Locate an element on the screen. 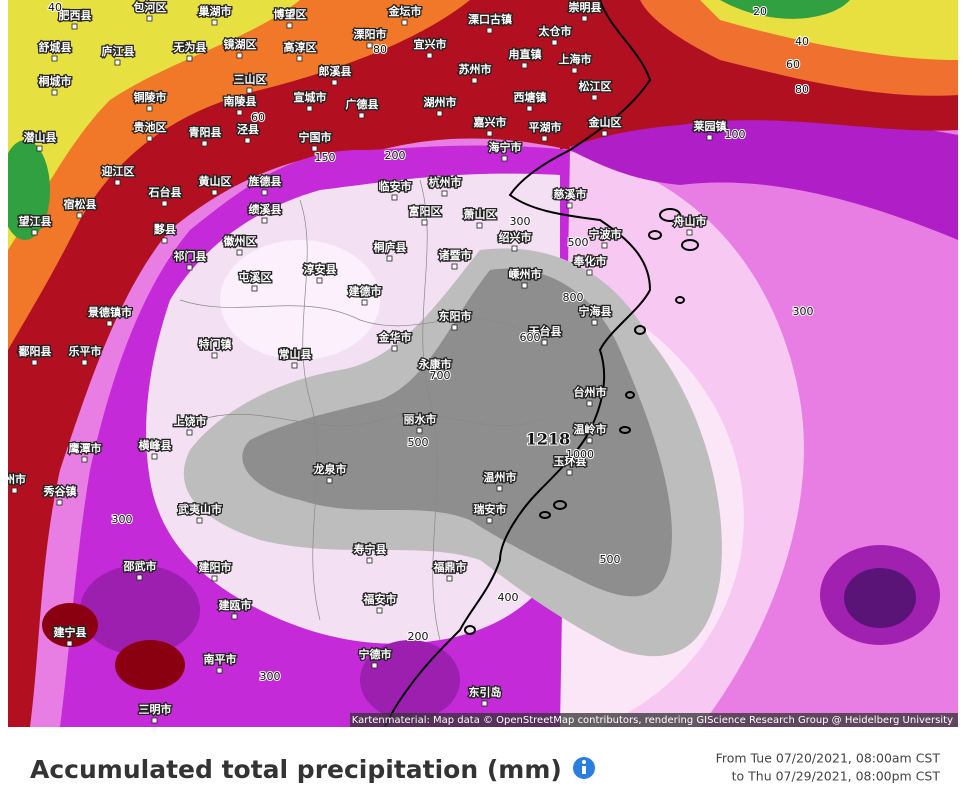 The image size is (967, 793). city-label: 徽州区 is located at coordinates (240, 241).